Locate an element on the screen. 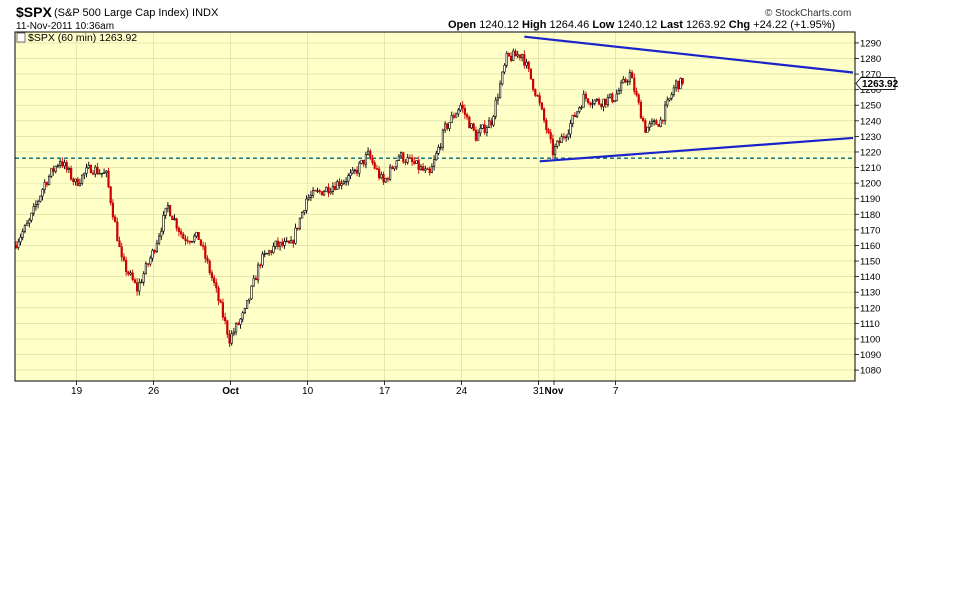 The width and height of the screenshot is (960, 600). y-tick-label: 1080 is located at coordinates (870, 371).